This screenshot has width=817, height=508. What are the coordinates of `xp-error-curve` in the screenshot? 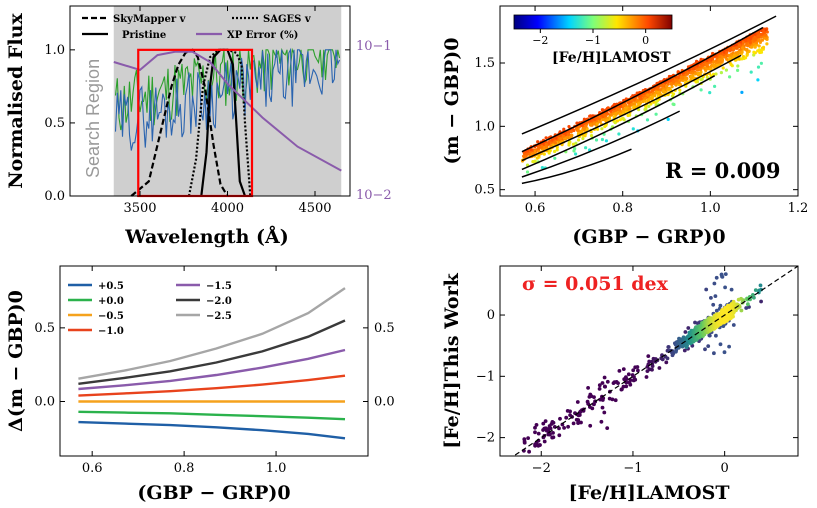 It's located at (227, 111).